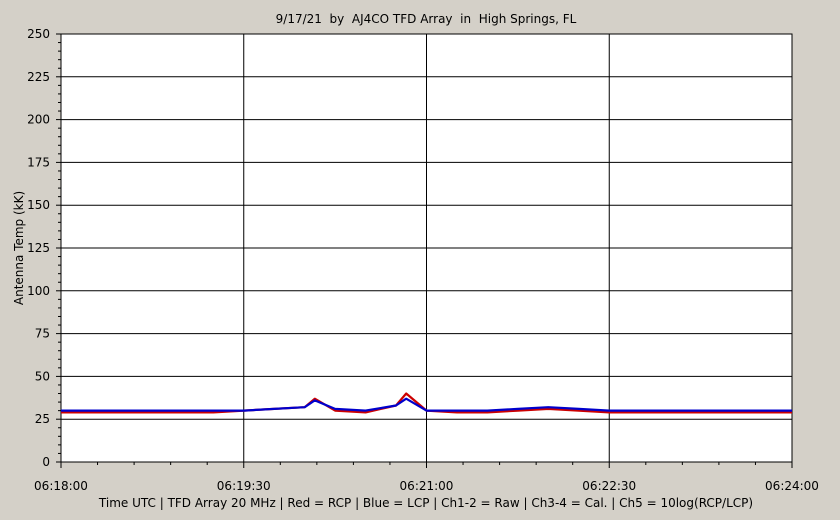 This screenshot has width=840, height=520. I want to click on y-tick-label: 200, so click(38, 120).